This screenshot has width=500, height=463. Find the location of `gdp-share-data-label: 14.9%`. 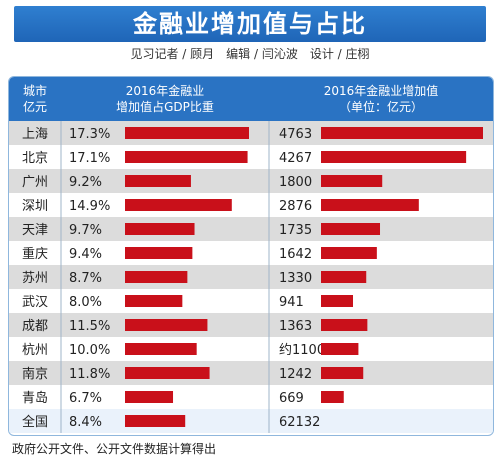

gdp-share-data-label: 14.9% is located at coordinates (89, 206).